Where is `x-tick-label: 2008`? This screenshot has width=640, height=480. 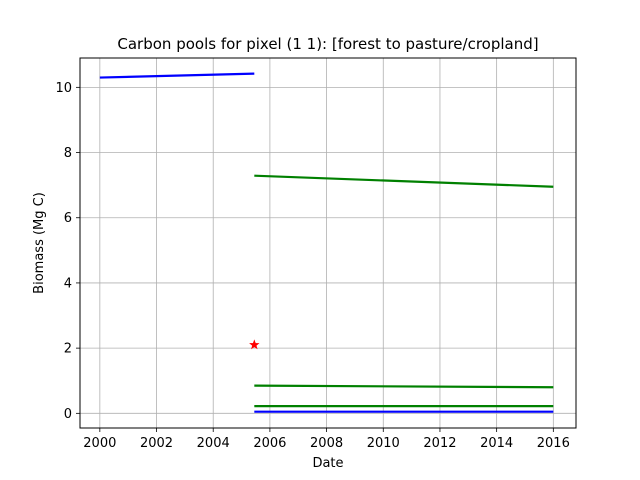
x-tick-label: 2008 is located at coordinates (326, 443).